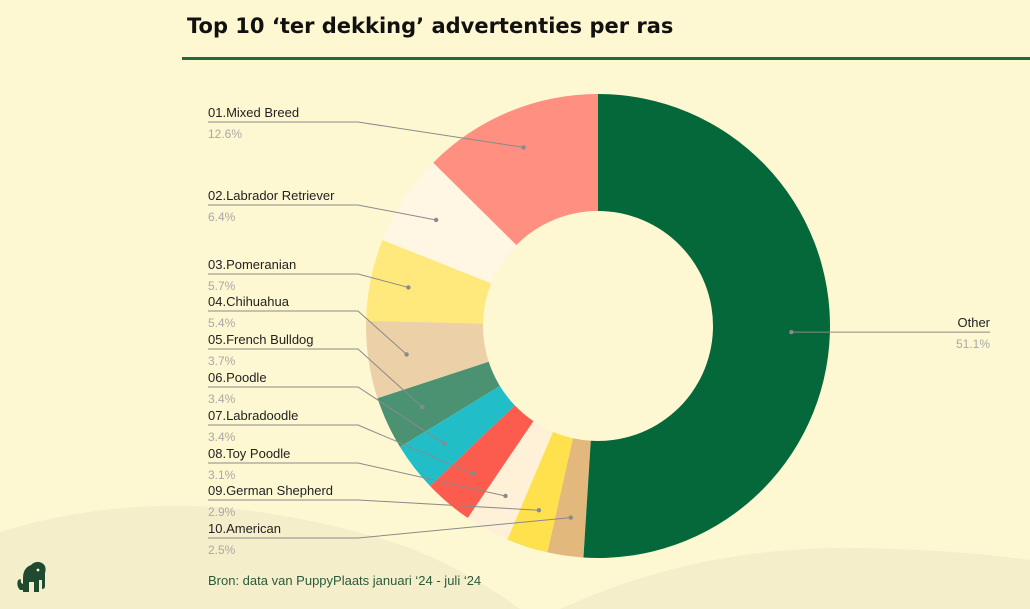 Image resolution: width=1030 pixels, height=609 pixels. What do you see at coordinates (389, 528) in the screenshot?
I see `leader-line-american` at bounding box center [389, 528].